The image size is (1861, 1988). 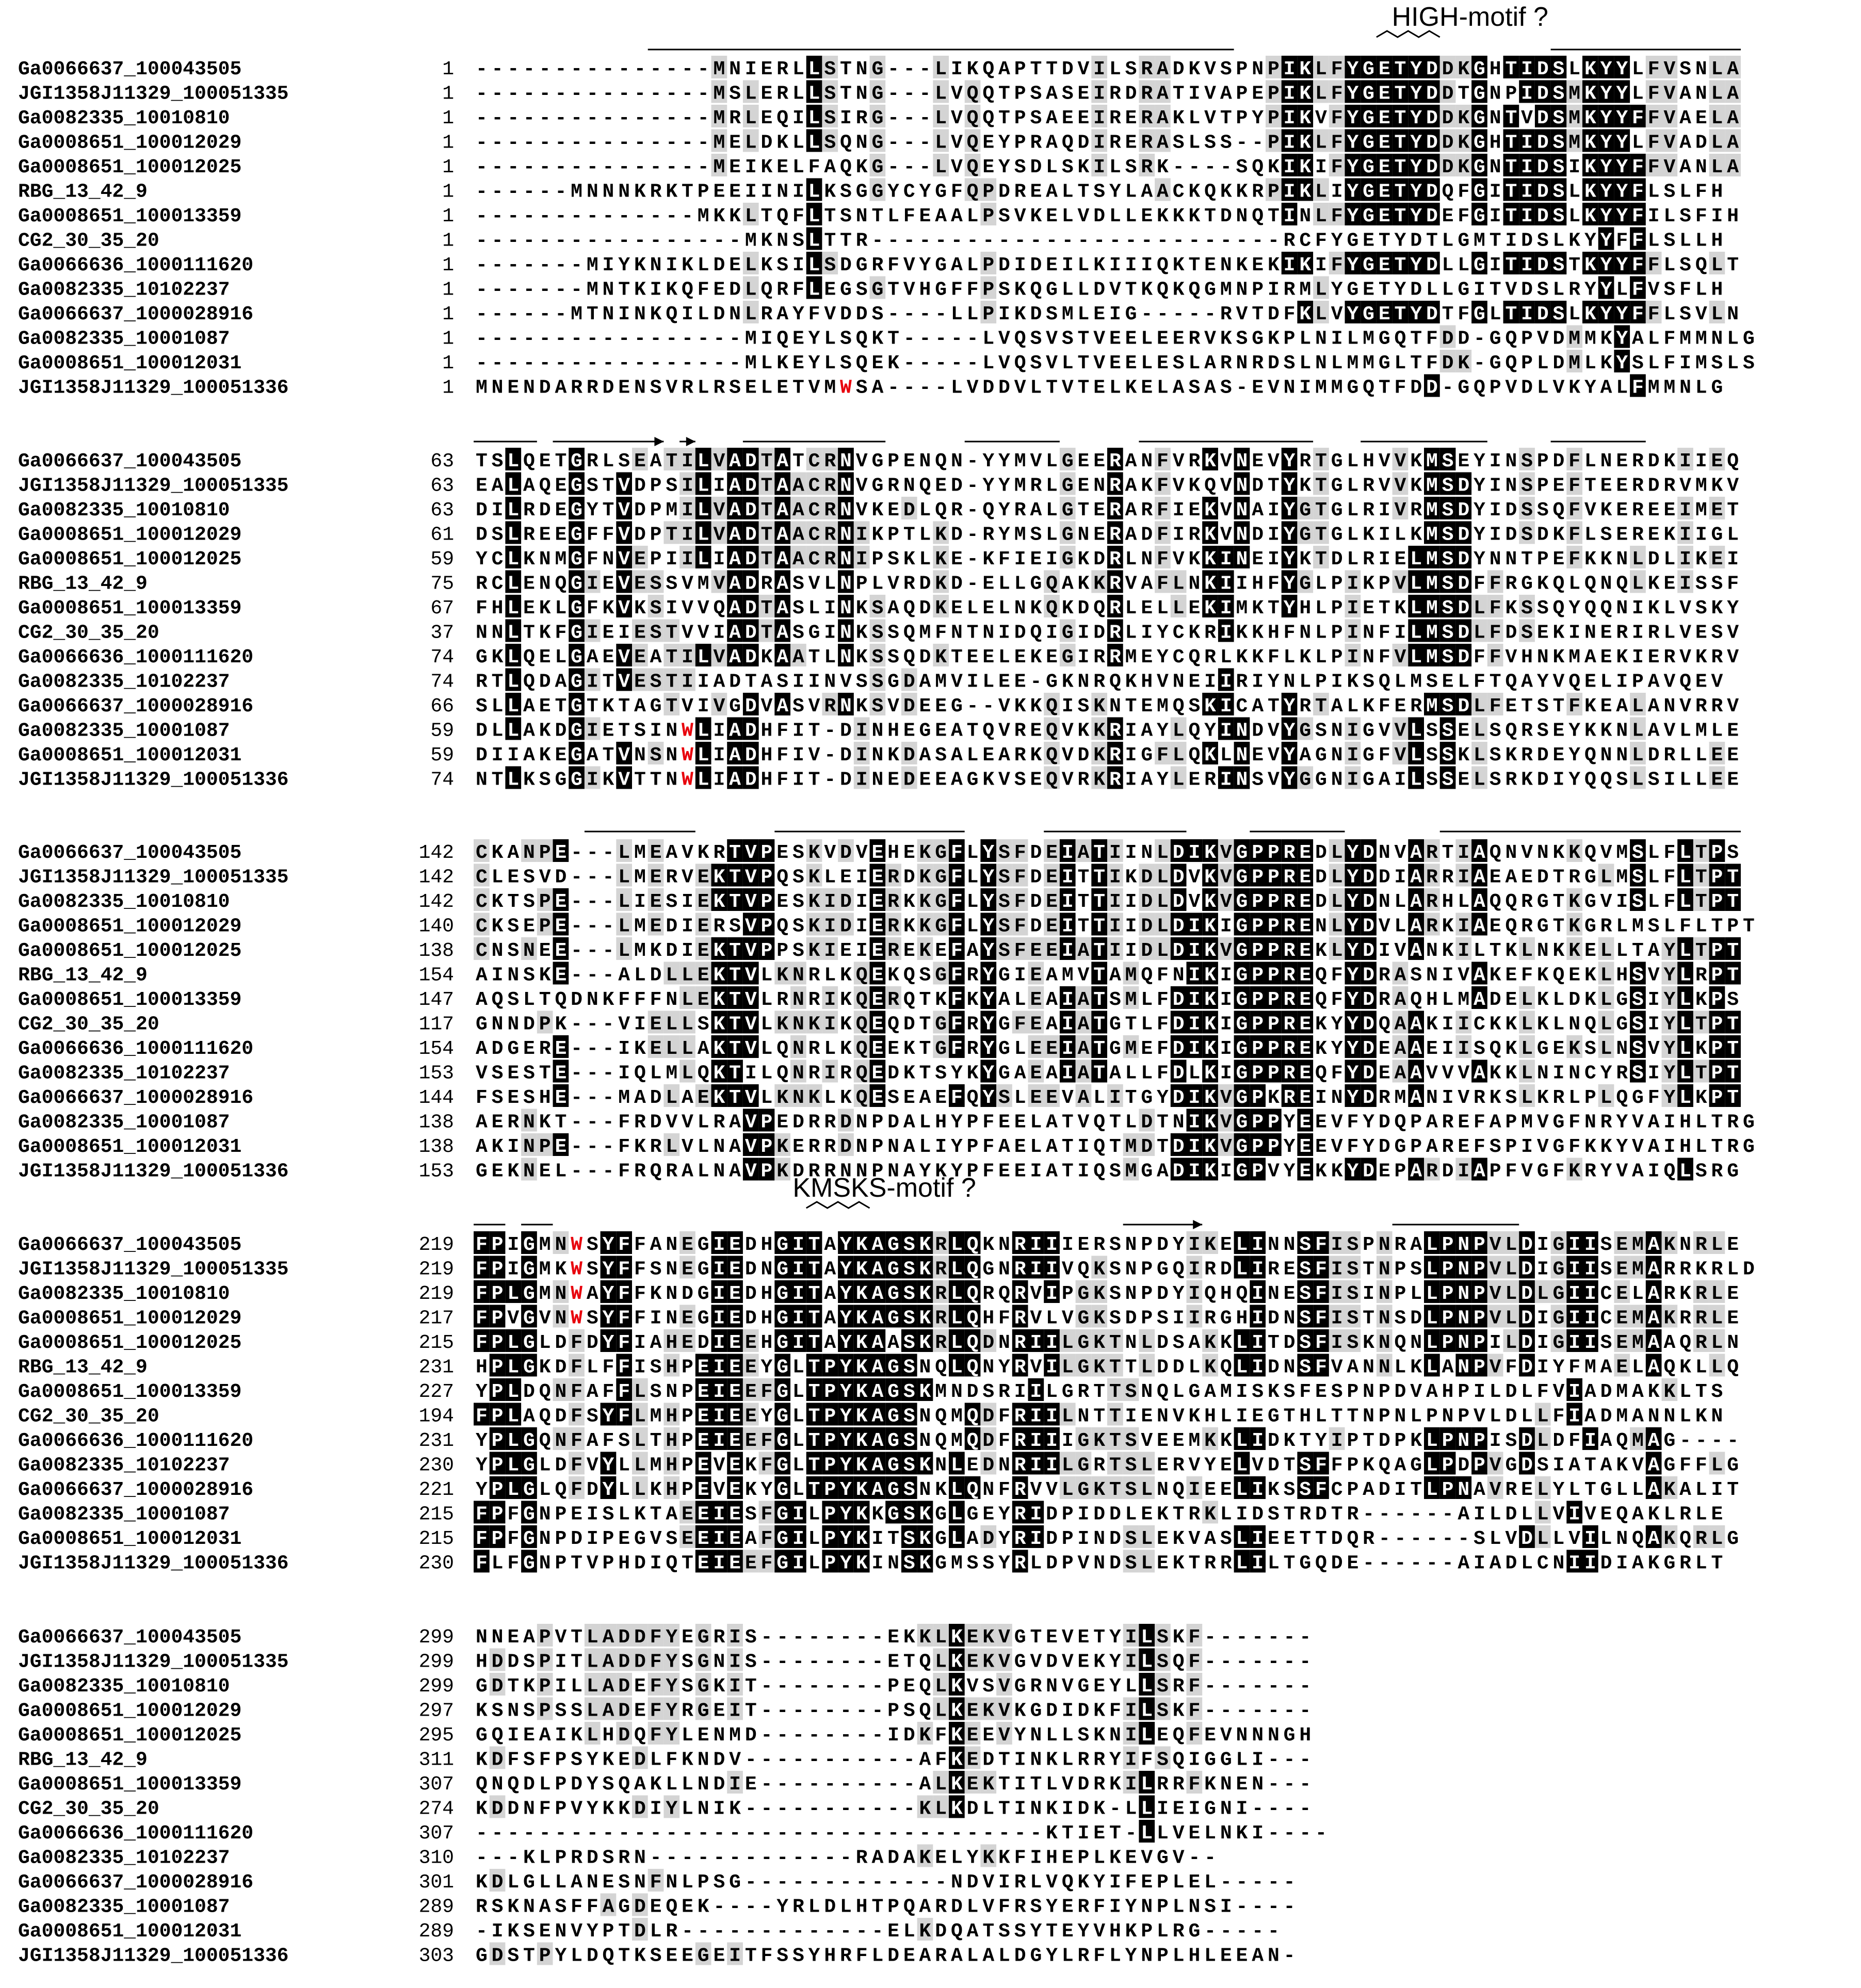 I want to click on start-position: 1, so click(x=448, y=192).